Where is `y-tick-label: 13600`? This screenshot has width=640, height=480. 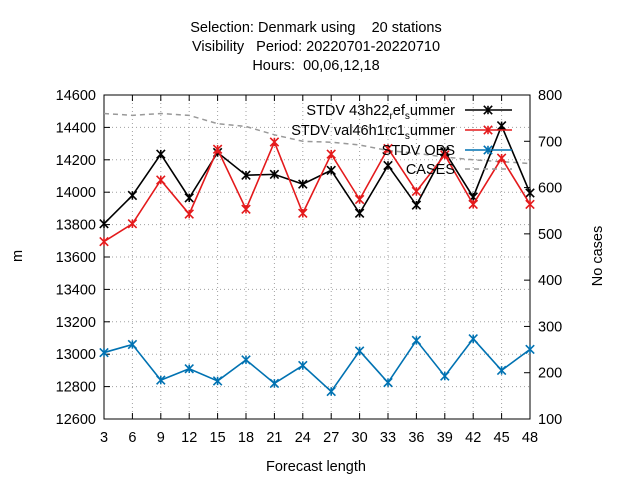
y-tick-label: 13600 is located at coordinates (76, 258).